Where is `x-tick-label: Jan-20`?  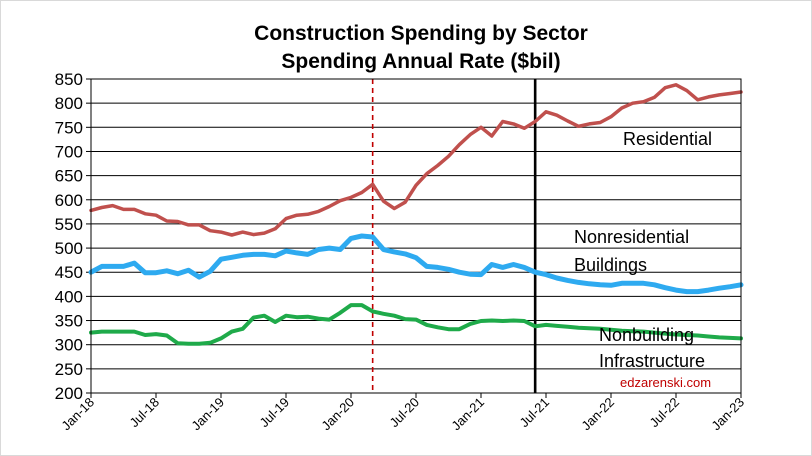 x-tick-label: Jan-20 is located at coordinates (337, 414).